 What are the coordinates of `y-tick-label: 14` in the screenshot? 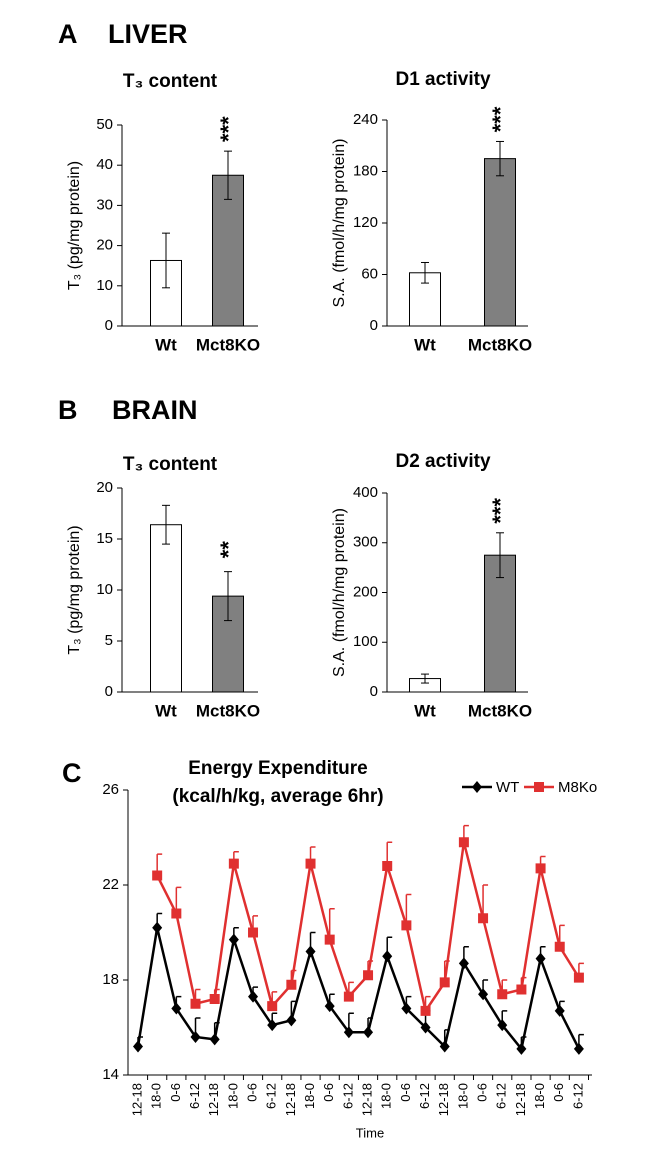 It's located at (110, 1074).